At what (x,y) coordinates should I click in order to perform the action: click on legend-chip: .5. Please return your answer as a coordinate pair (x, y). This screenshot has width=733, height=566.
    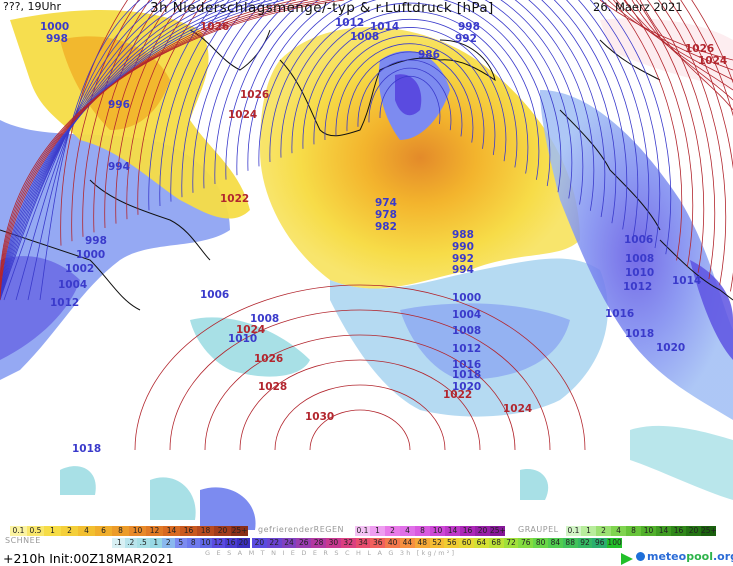
    Looking at the image, I should click on (143, 543).